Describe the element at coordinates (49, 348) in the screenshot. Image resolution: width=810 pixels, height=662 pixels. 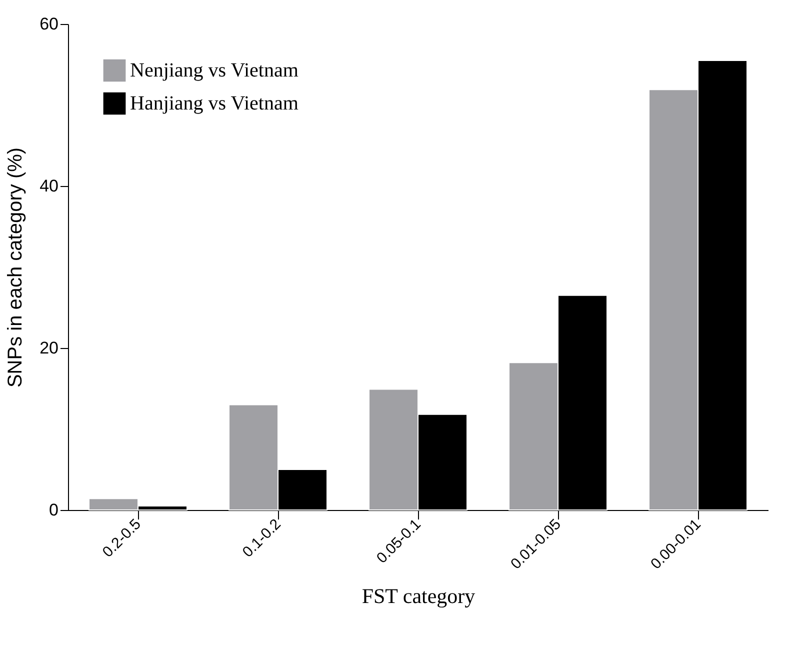
I see `y-tick-label: 20` at that location.